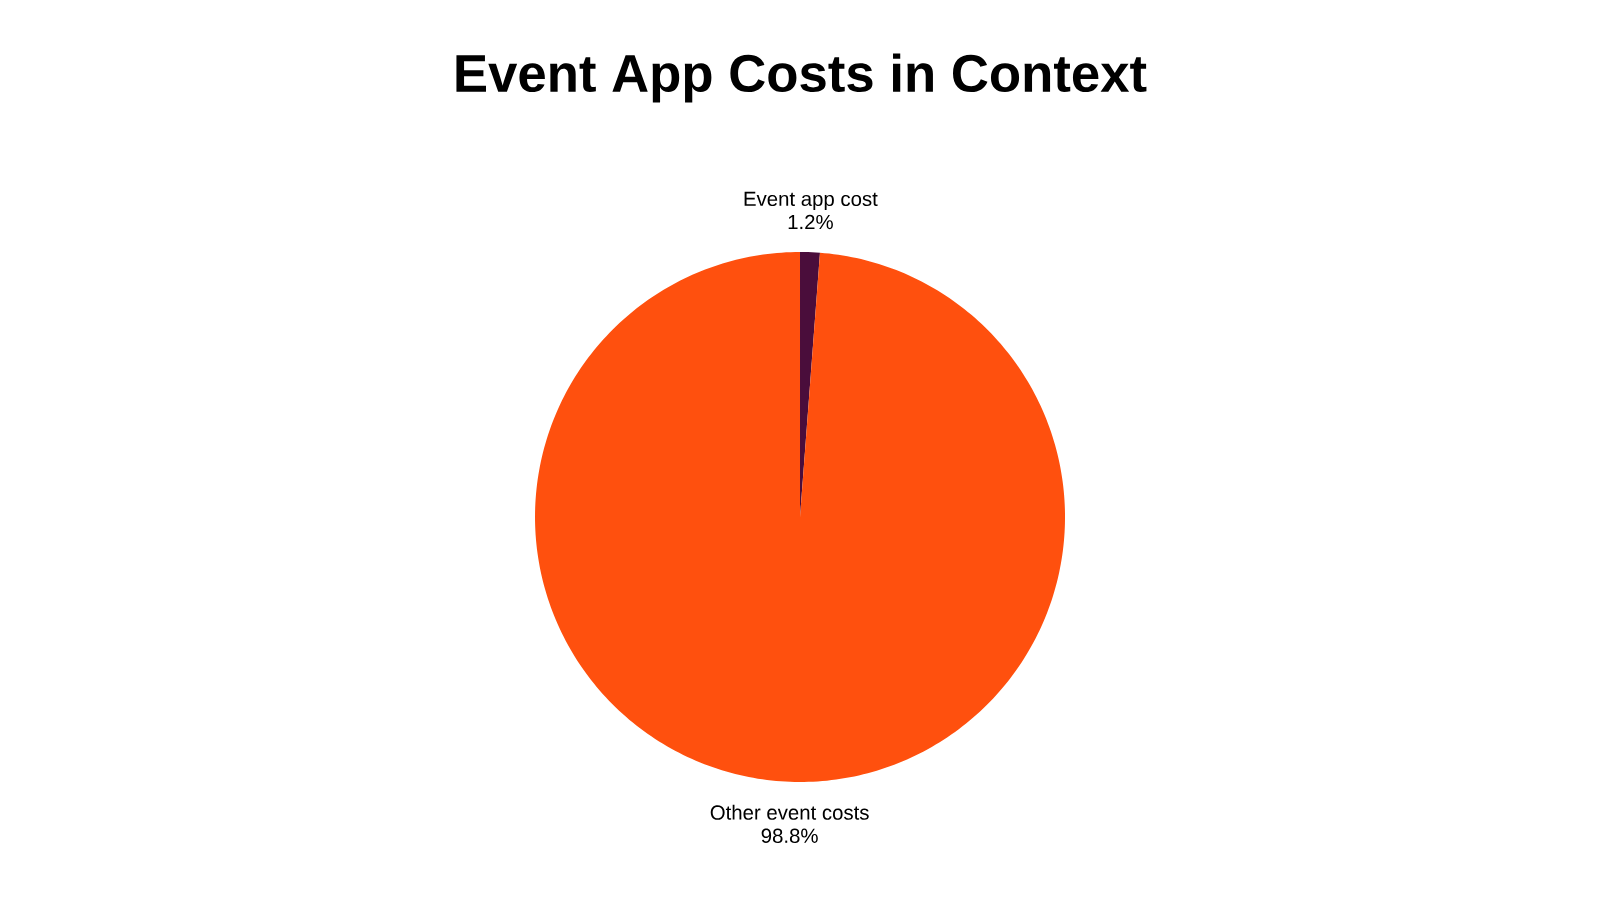  What do you see at coordinates (810, 222) in the screenshot?
I see `data-label: 1.2%` at bounding box center [810, 222].